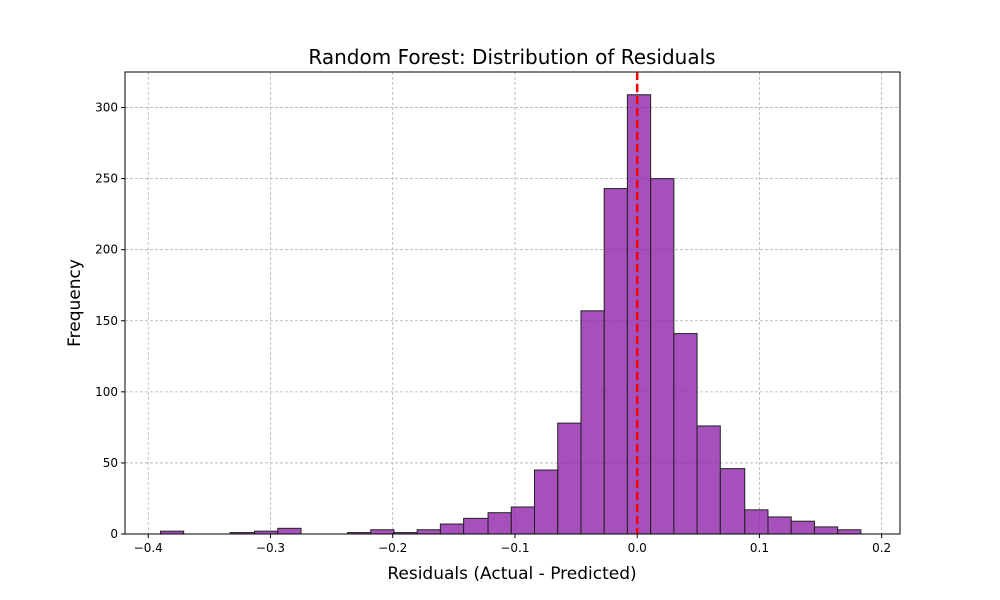 This screenshot has width=1000, height=600. Describe the element at coordinates (759, 548) in the screenshot. I see `x-tick-label: 0.1` at that location.